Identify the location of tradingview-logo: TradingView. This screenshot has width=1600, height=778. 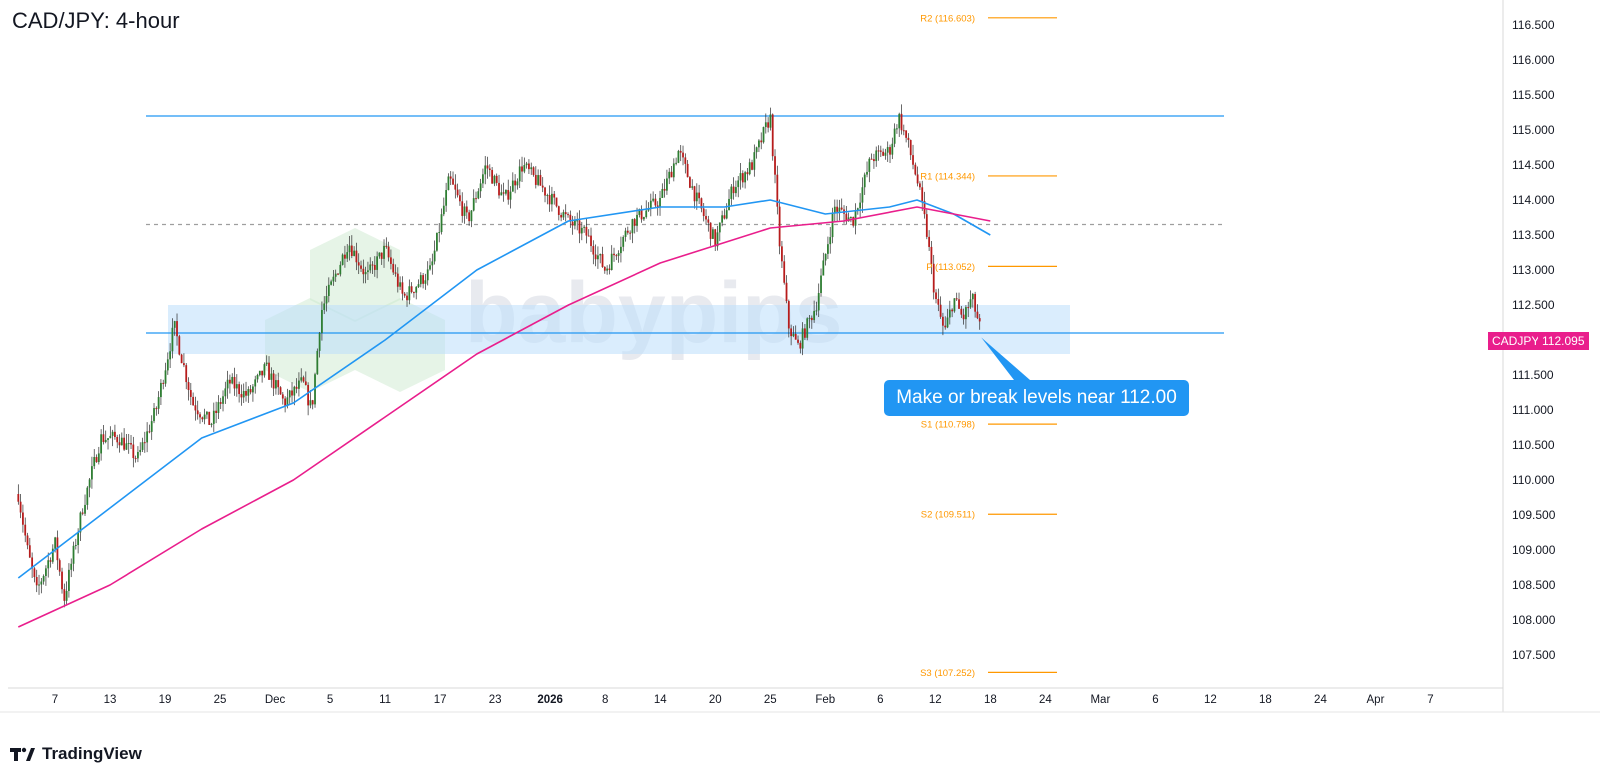
(76, 754).